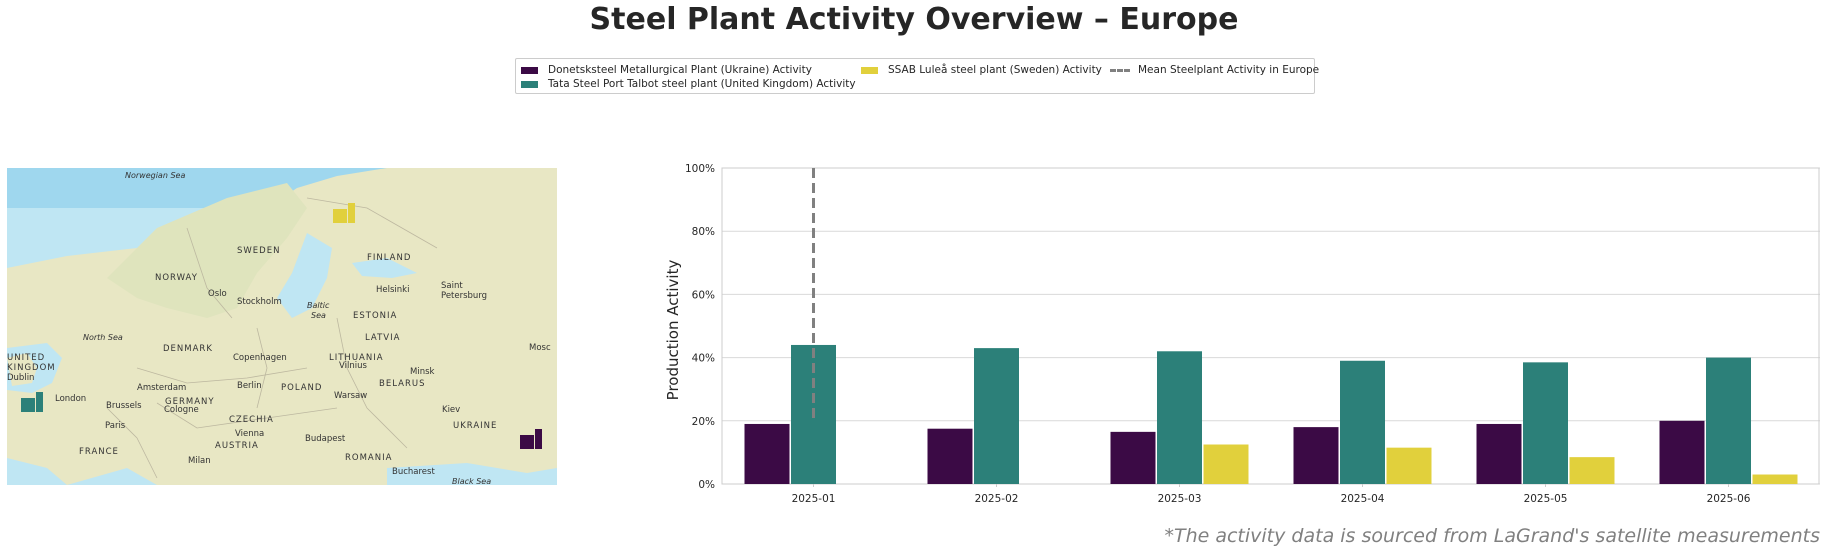 Image resolution: width=1828 pixels, height=554 pixels. I want to click on map-label-oslo: Oslo, so click(217, 294).